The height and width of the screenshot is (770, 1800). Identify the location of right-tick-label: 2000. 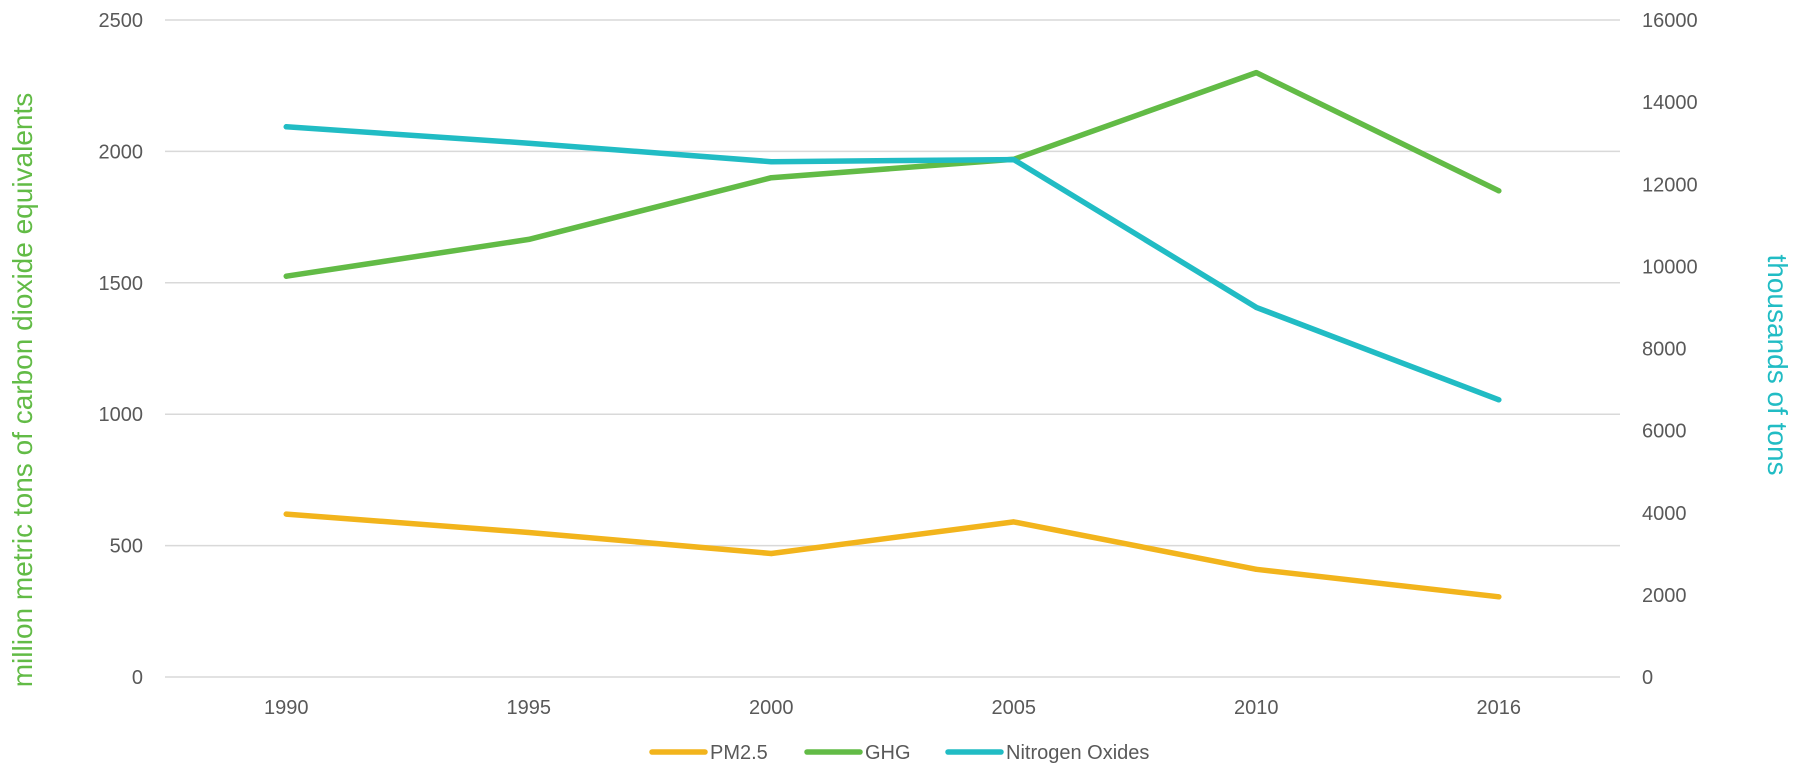
(1664, 596).